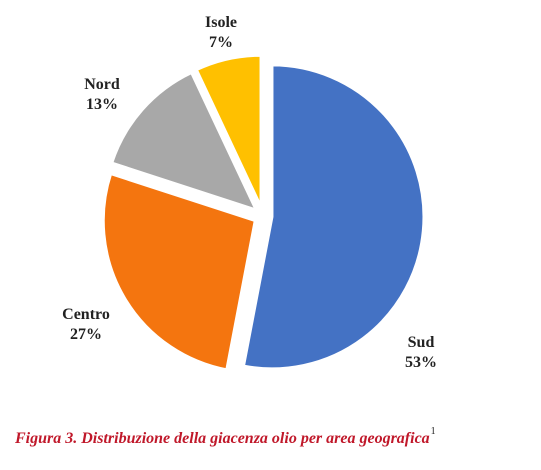 The width and height of the screenshot is (541, 470). What do you see at coordinates (421, 342) in the screenshot?
I see `slice-name: Sud` at bounding box center [421, 342].